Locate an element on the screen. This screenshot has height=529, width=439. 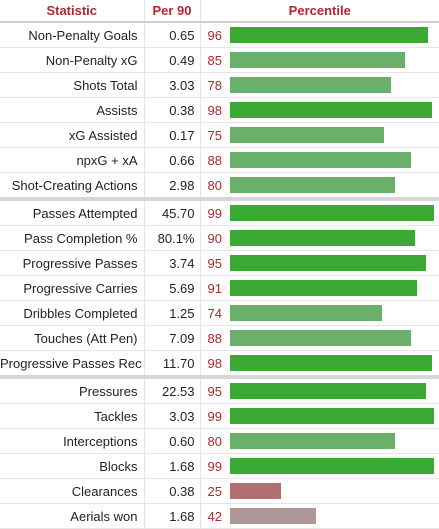
header-row: Statistic Per 90 Percentile is located at coordinates (219, 11).